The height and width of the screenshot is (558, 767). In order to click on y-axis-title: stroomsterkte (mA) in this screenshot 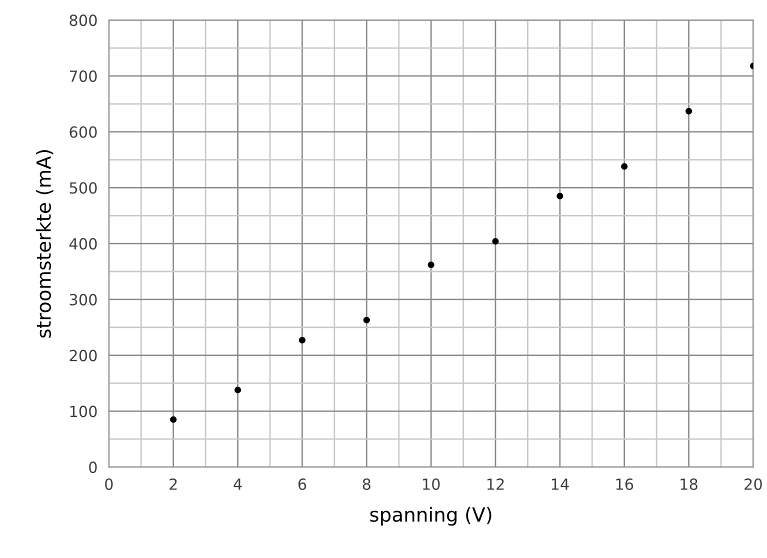, I will do `click(45, 244)`.